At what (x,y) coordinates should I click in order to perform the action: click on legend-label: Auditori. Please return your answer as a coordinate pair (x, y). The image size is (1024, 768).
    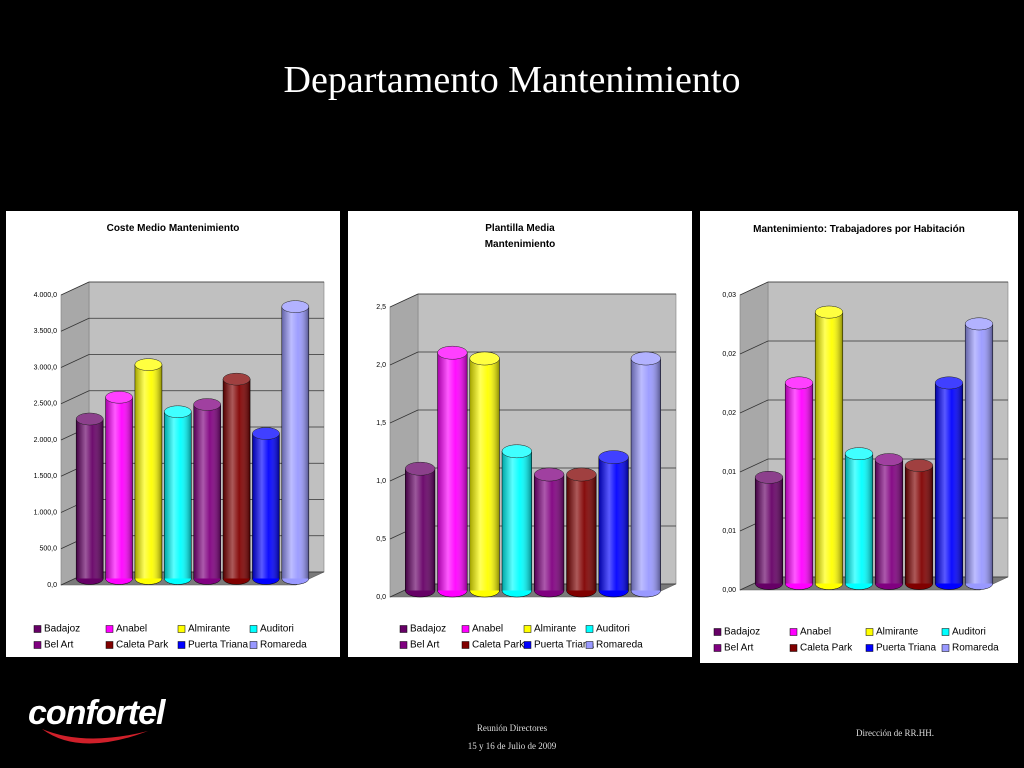
    Looking at the image, I should click on (277, 629).